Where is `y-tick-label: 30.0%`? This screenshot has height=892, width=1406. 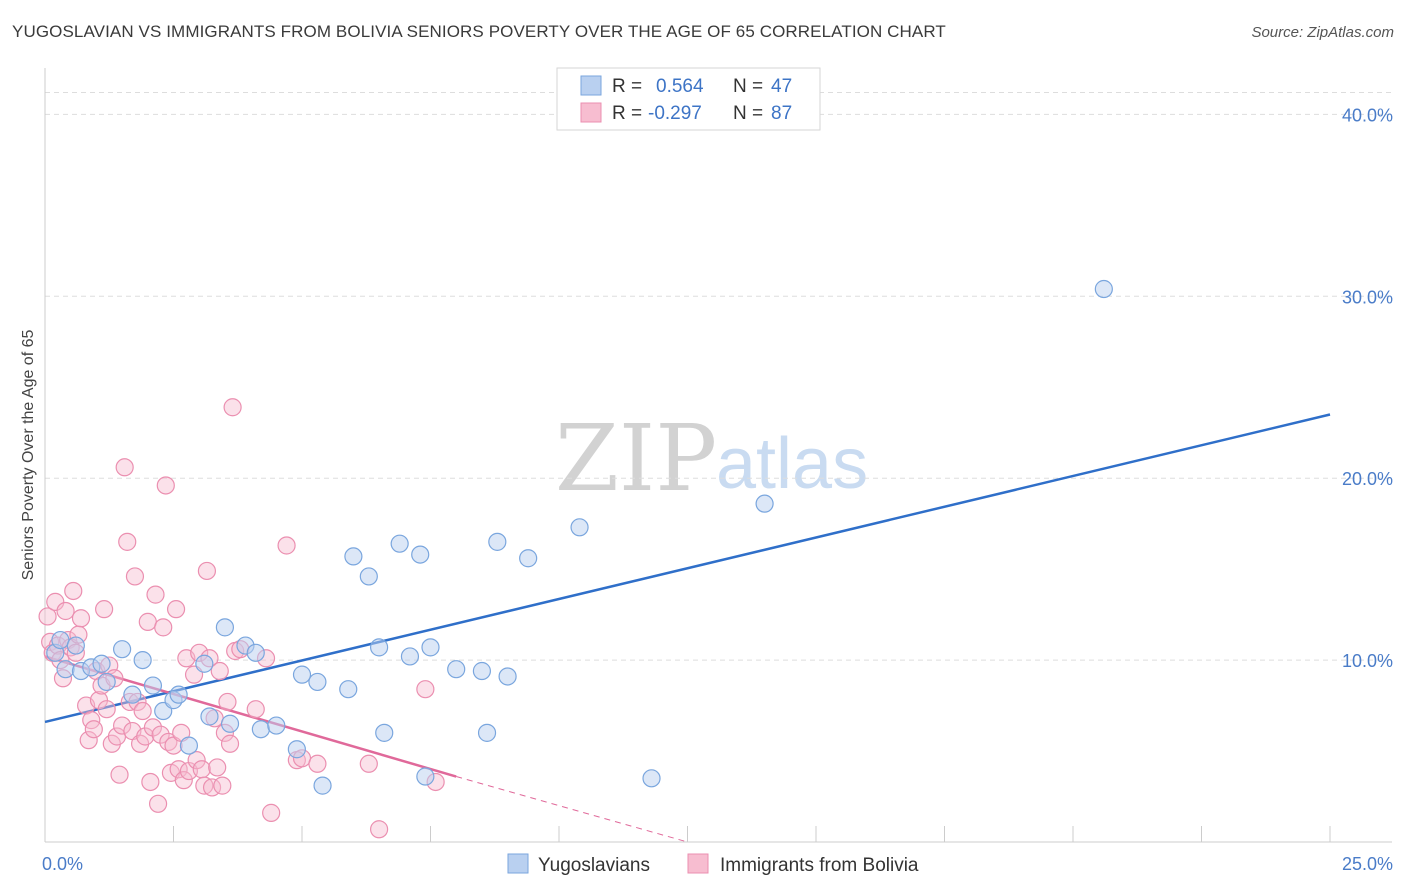 y-tick-label: 30.0% is located at coordinates (1367, 297).